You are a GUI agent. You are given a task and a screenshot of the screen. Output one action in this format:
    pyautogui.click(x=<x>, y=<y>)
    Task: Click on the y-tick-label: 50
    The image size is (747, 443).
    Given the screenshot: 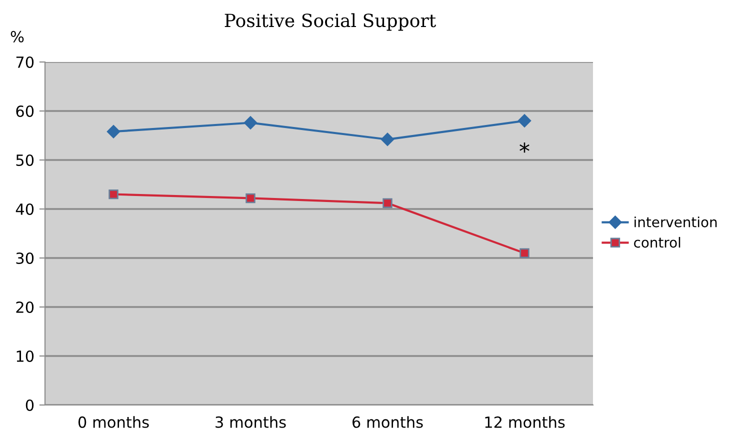 What is the action you would take?
    pyautogui.click(x=25, y=160)
    